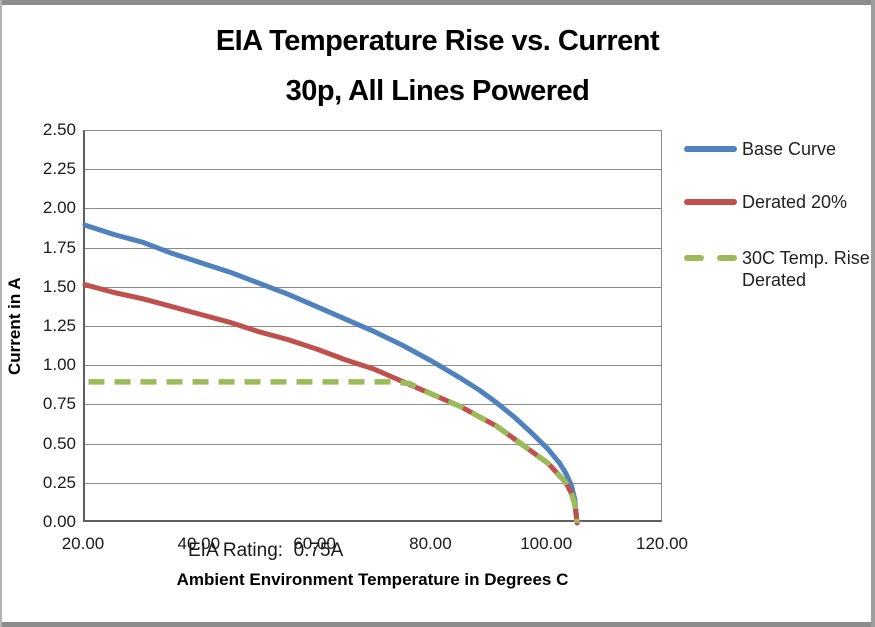 This screenshot has height=627, width=875. Describe the element at coordinates (1, 313) in the screenshot. I see `frame-border-left` at that location.